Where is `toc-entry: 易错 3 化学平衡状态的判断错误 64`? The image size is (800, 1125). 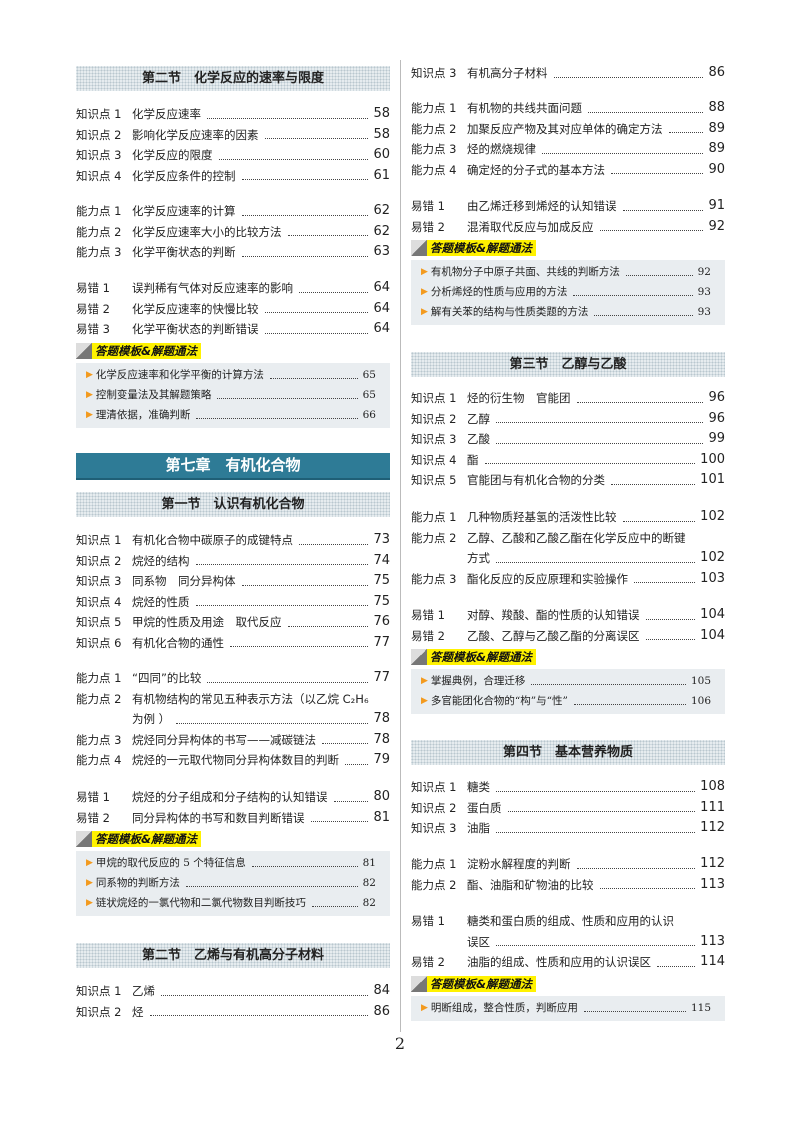 toc-entry: 易错 3 化学平衡状态的判断错误 64 is located at coordinates (233, 329).